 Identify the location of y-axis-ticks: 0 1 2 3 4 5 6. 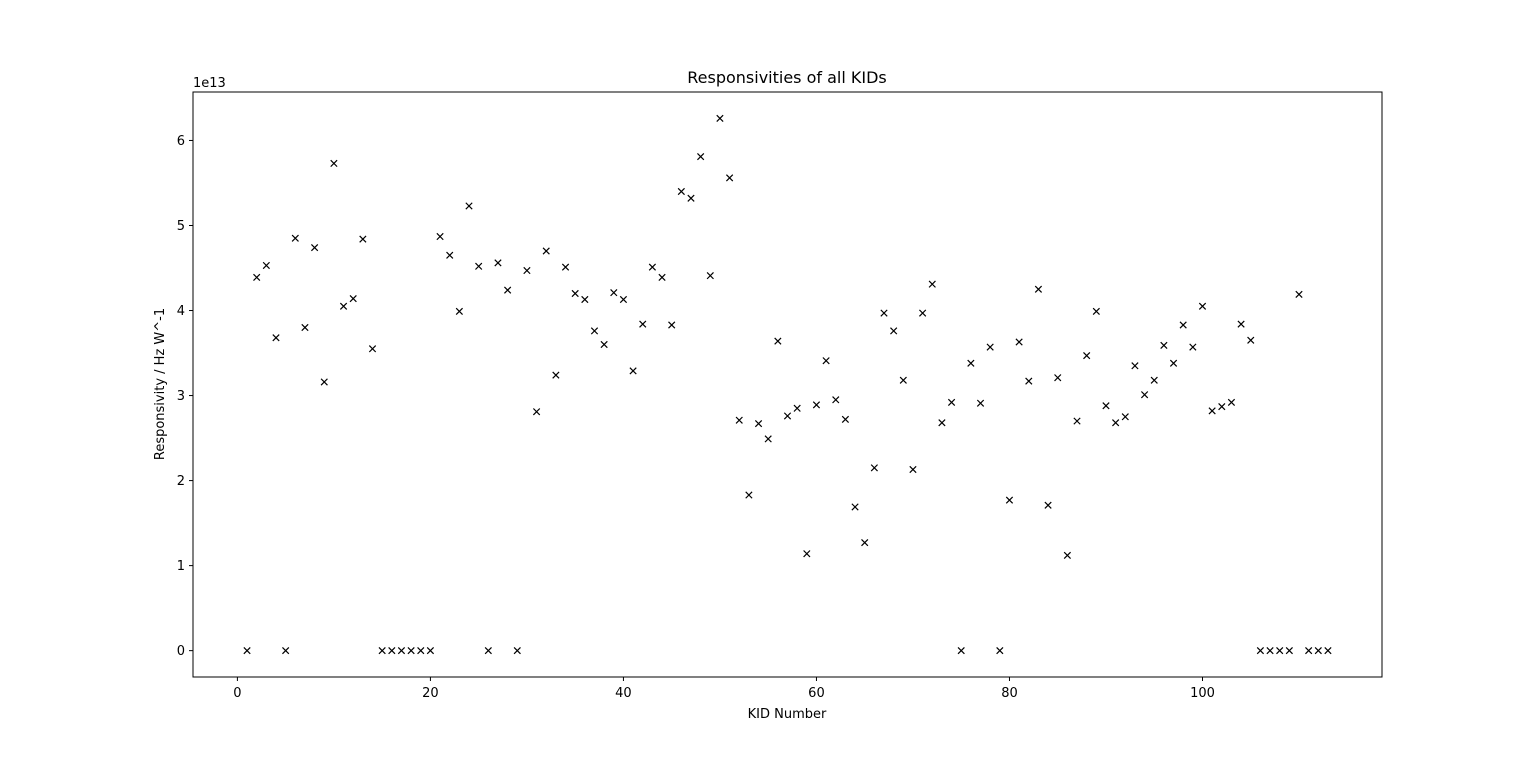
(185, 396).